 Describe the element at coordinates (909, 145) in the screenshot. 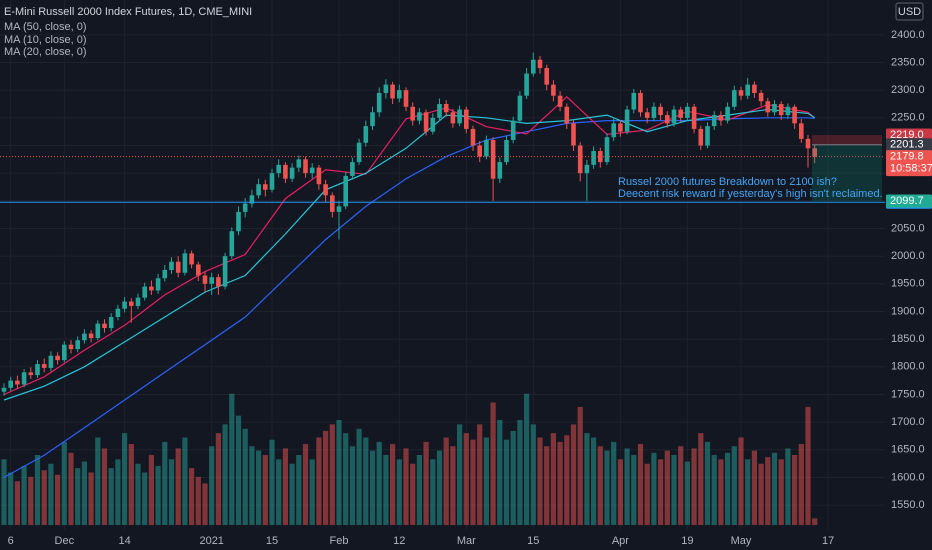

I see `price-badge` at that location.